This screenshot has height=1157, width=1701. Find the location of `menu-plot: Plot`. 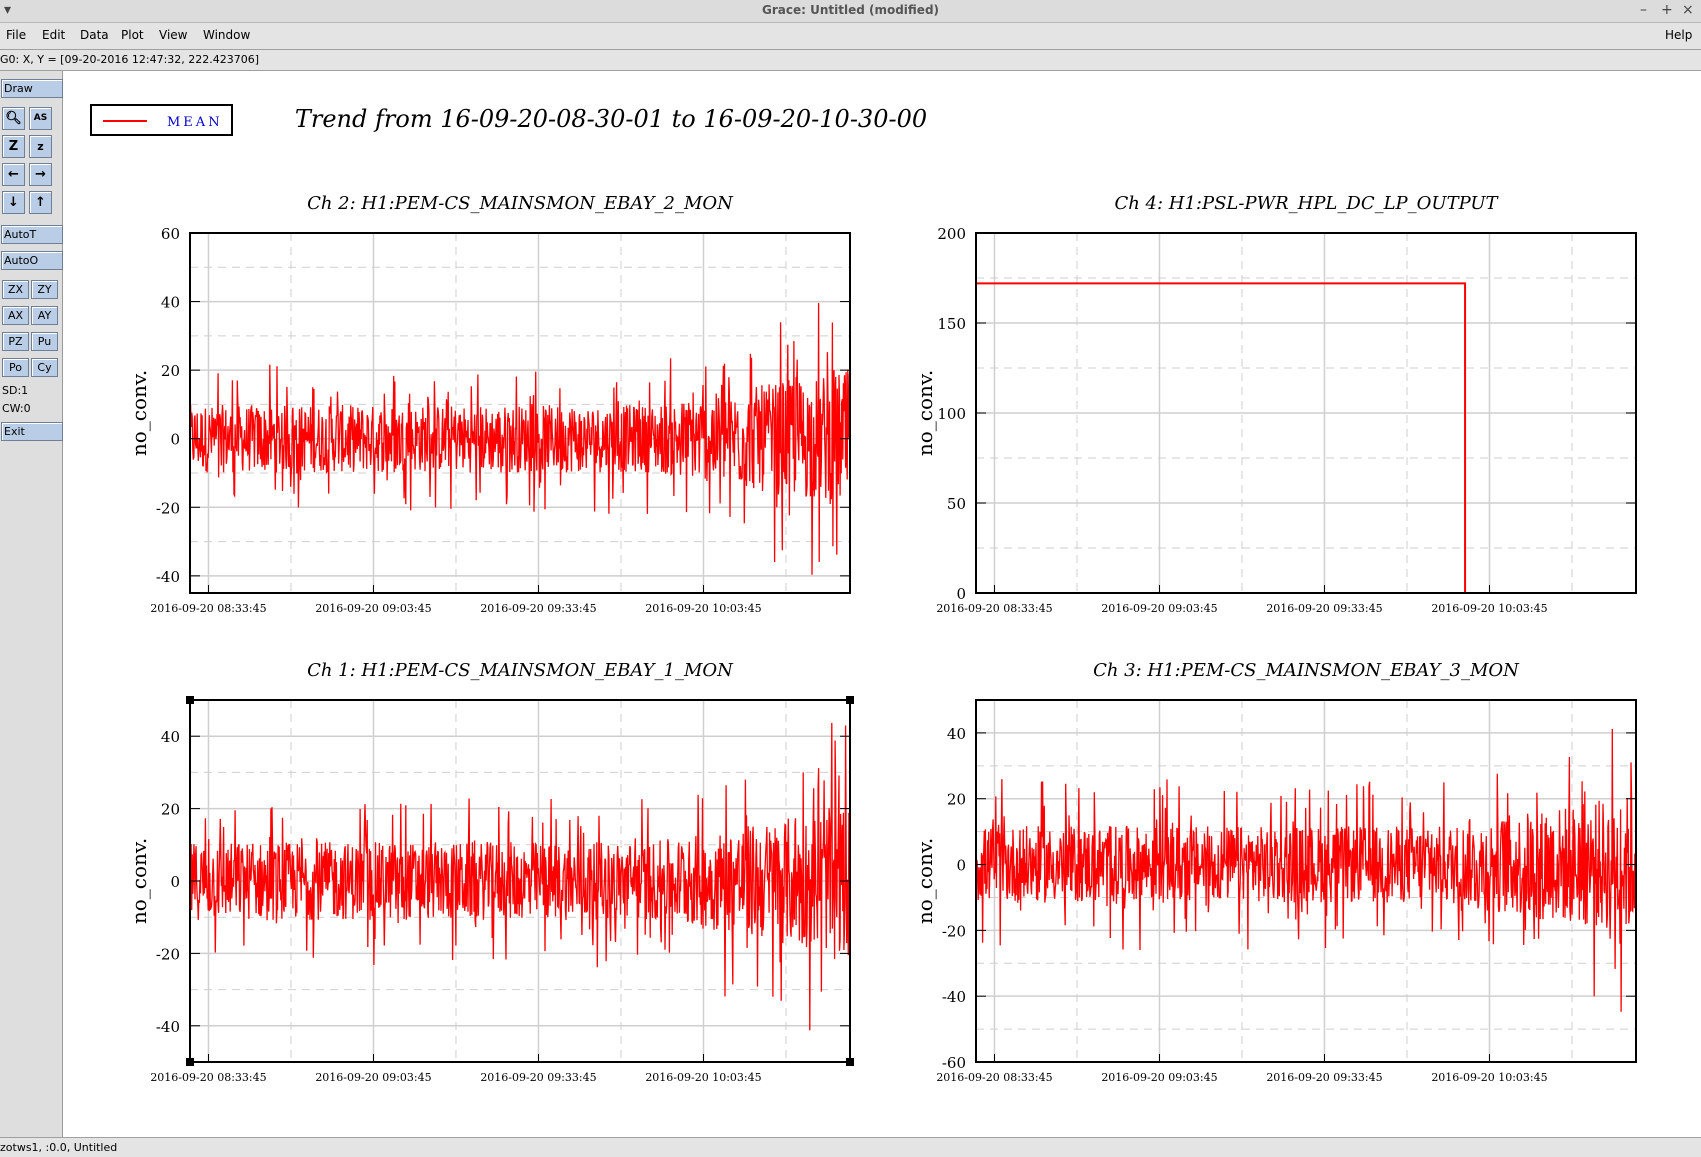

menu-plot: Plot is located at coordinates (132, 35).